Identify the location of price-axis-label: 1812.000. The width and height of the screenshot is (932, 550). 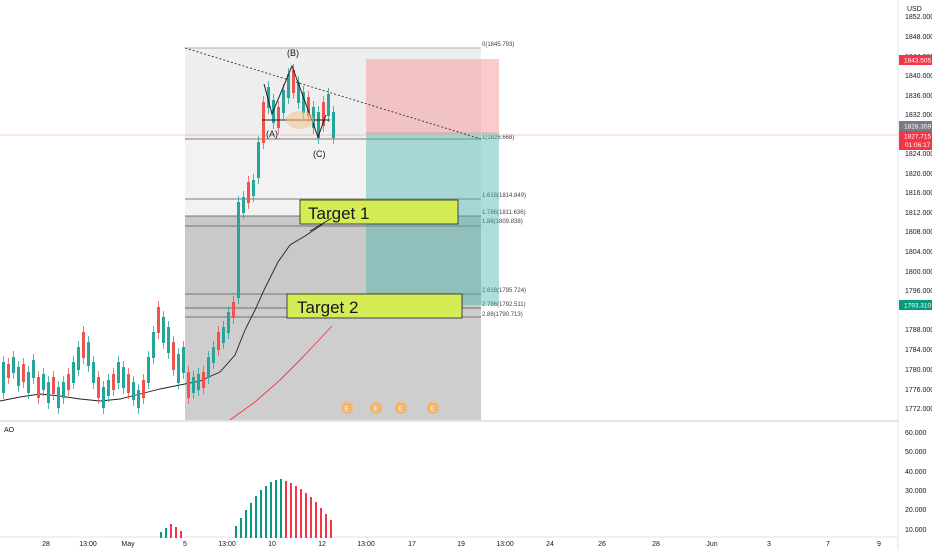
(918, 213).